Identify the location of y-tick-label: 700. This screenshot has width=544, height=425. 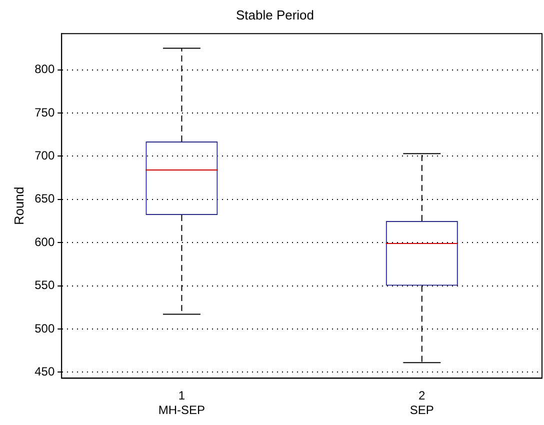
(44, 155).